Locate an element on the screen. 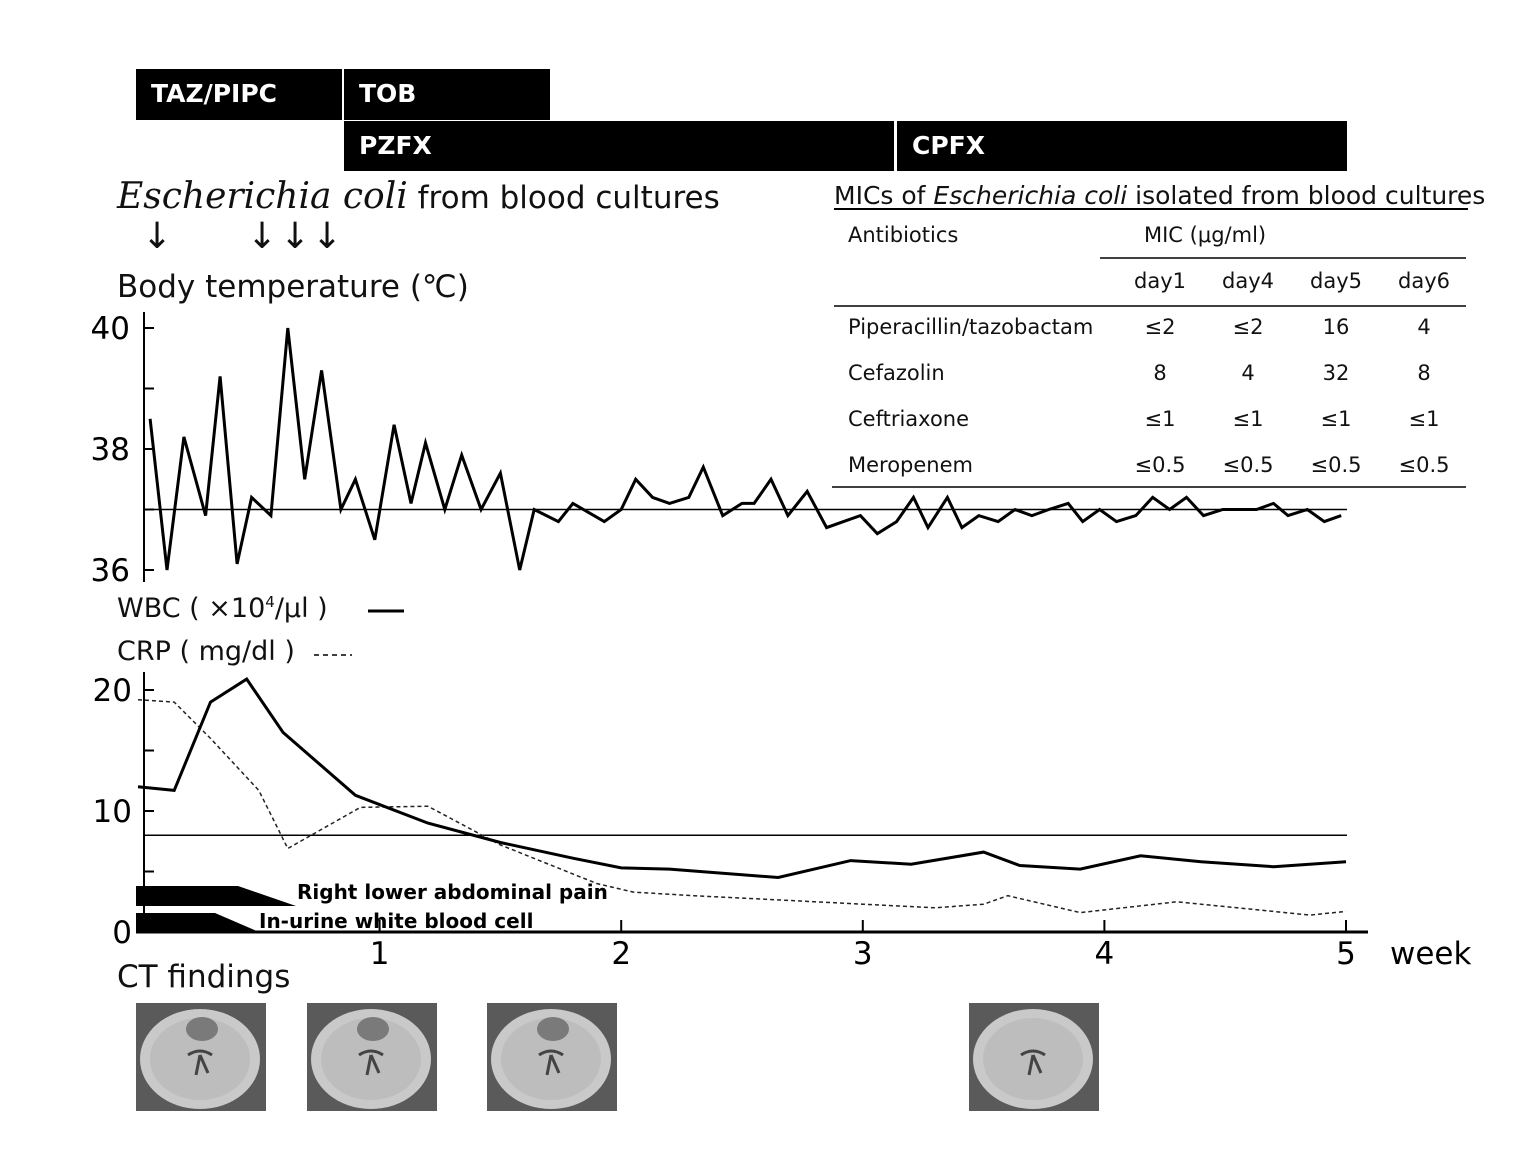 The height and width of the screenshot is (1152, 1535). table-row: Meropenem ≤0.5 ≤0.5 ≤0.5 ≤0.5 is located at coordinates (1151, 465).